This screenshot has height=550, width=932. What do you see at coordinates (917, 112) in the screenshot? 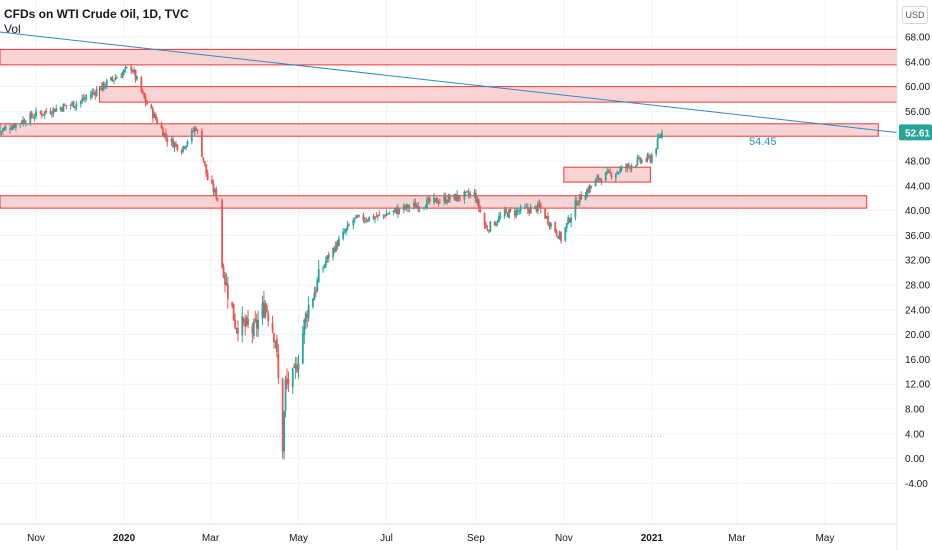
I see `y-tick-label: 56.00` at bounding box center [917, 112].